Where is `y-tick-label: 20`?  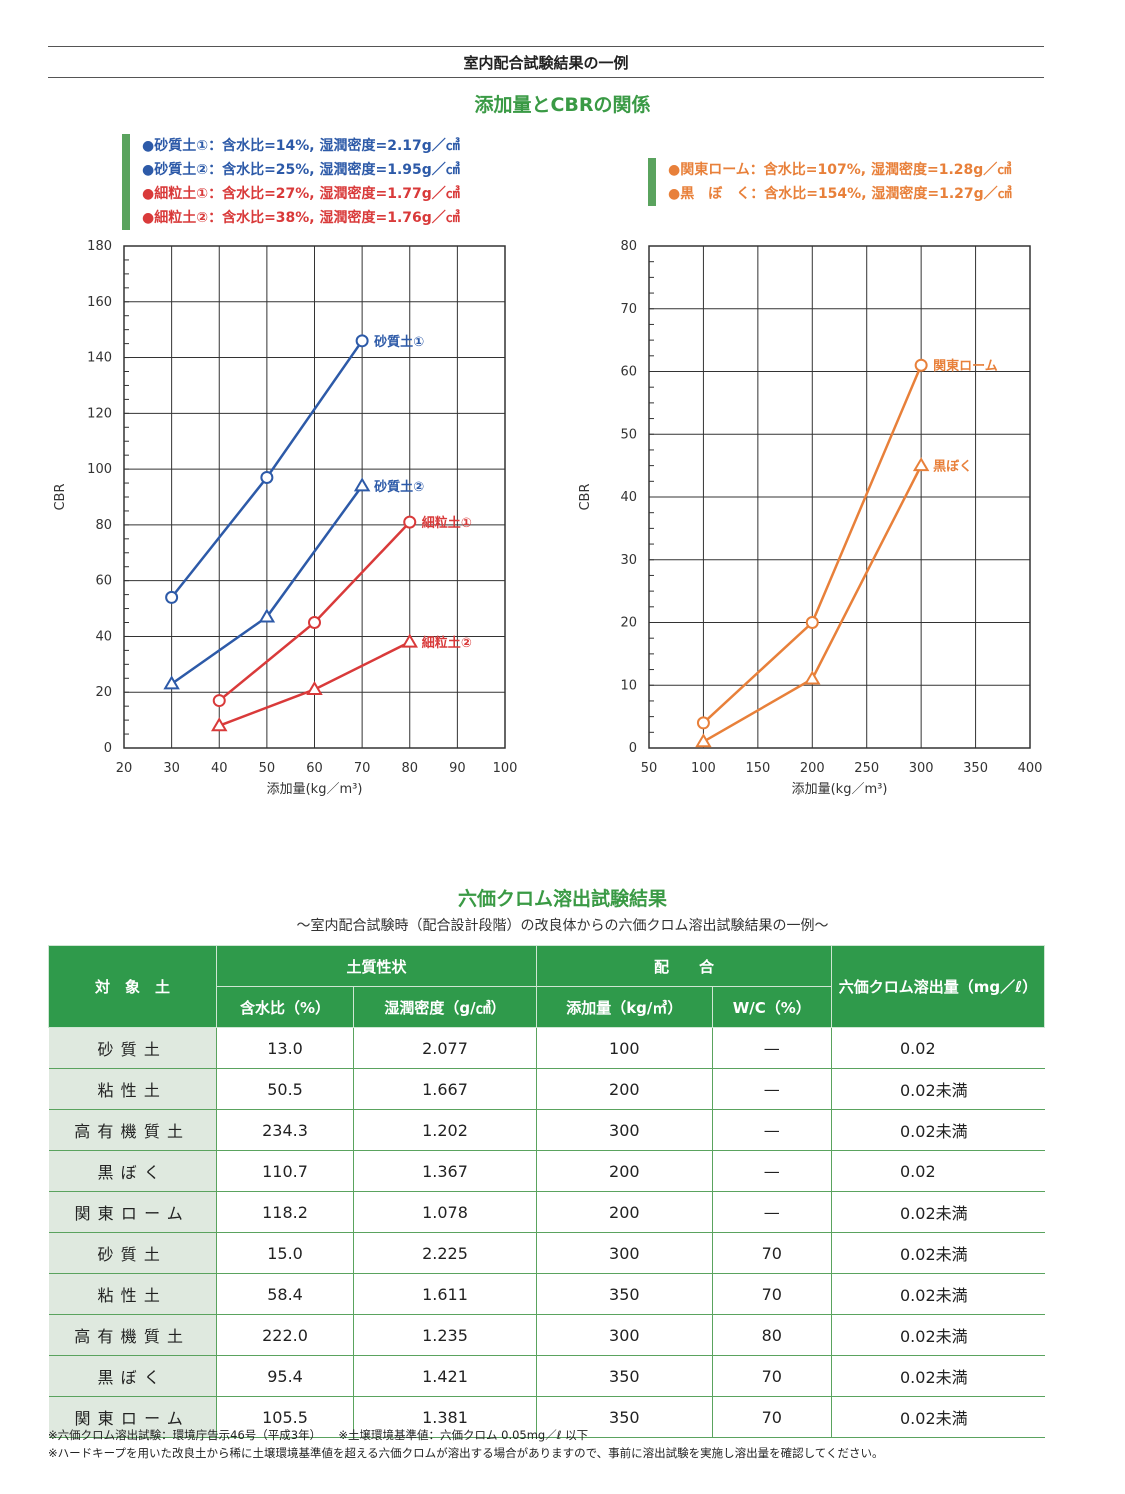 y-tick-label: 20 is located at coordinates (628, 623).